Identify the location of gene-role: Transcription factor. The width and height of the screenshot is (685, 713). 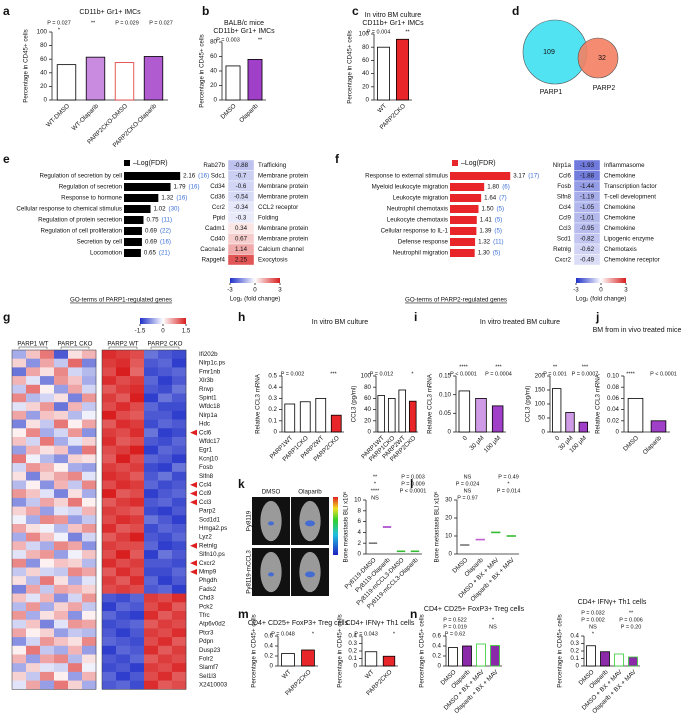
(630, 186).